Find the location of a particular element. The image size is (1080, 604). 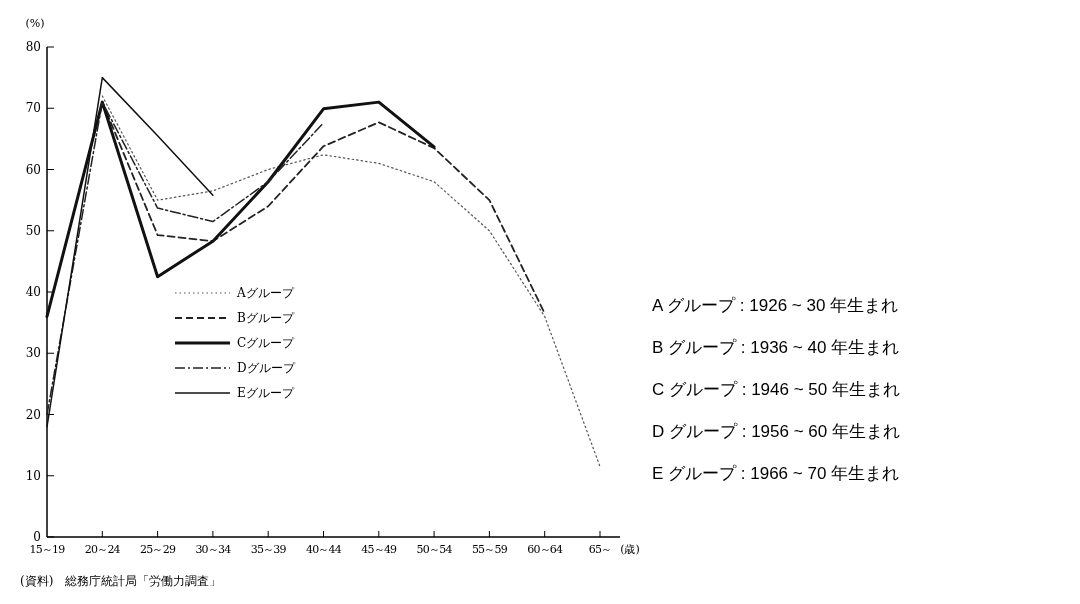

y-axis-title: (%) is located at coordinates (35, 23).